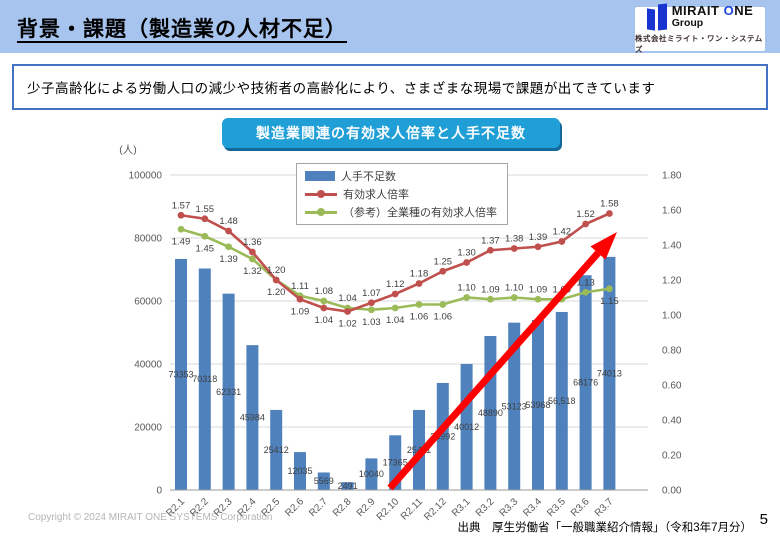 This screenshot has height=540, width=780. Describe the element at coordinates (388, 509) in the screenshot. I see `x-axis-category-label: R2.10` at that location.